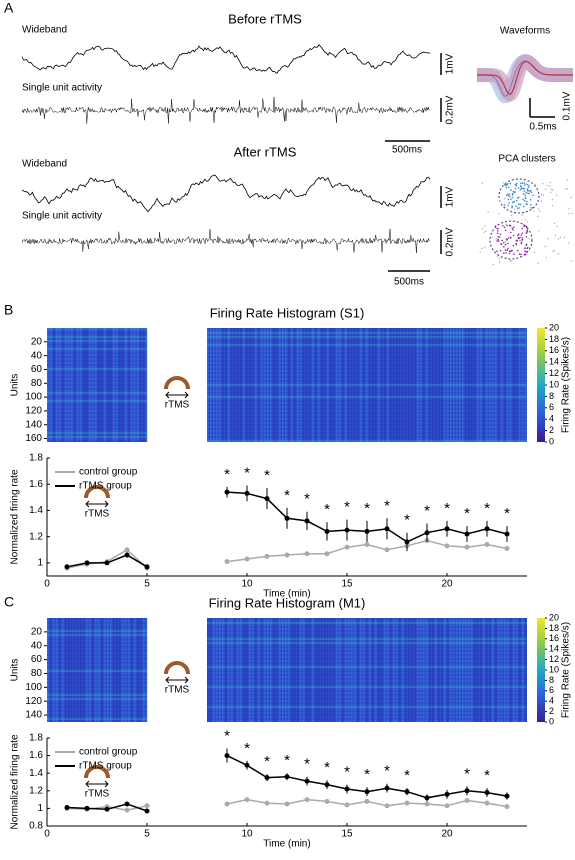 This screenshot has height=860, width=575. Describe the element at coordinates (40, 808) in the screenshot. I see `y-tick-label: 1` at that location.